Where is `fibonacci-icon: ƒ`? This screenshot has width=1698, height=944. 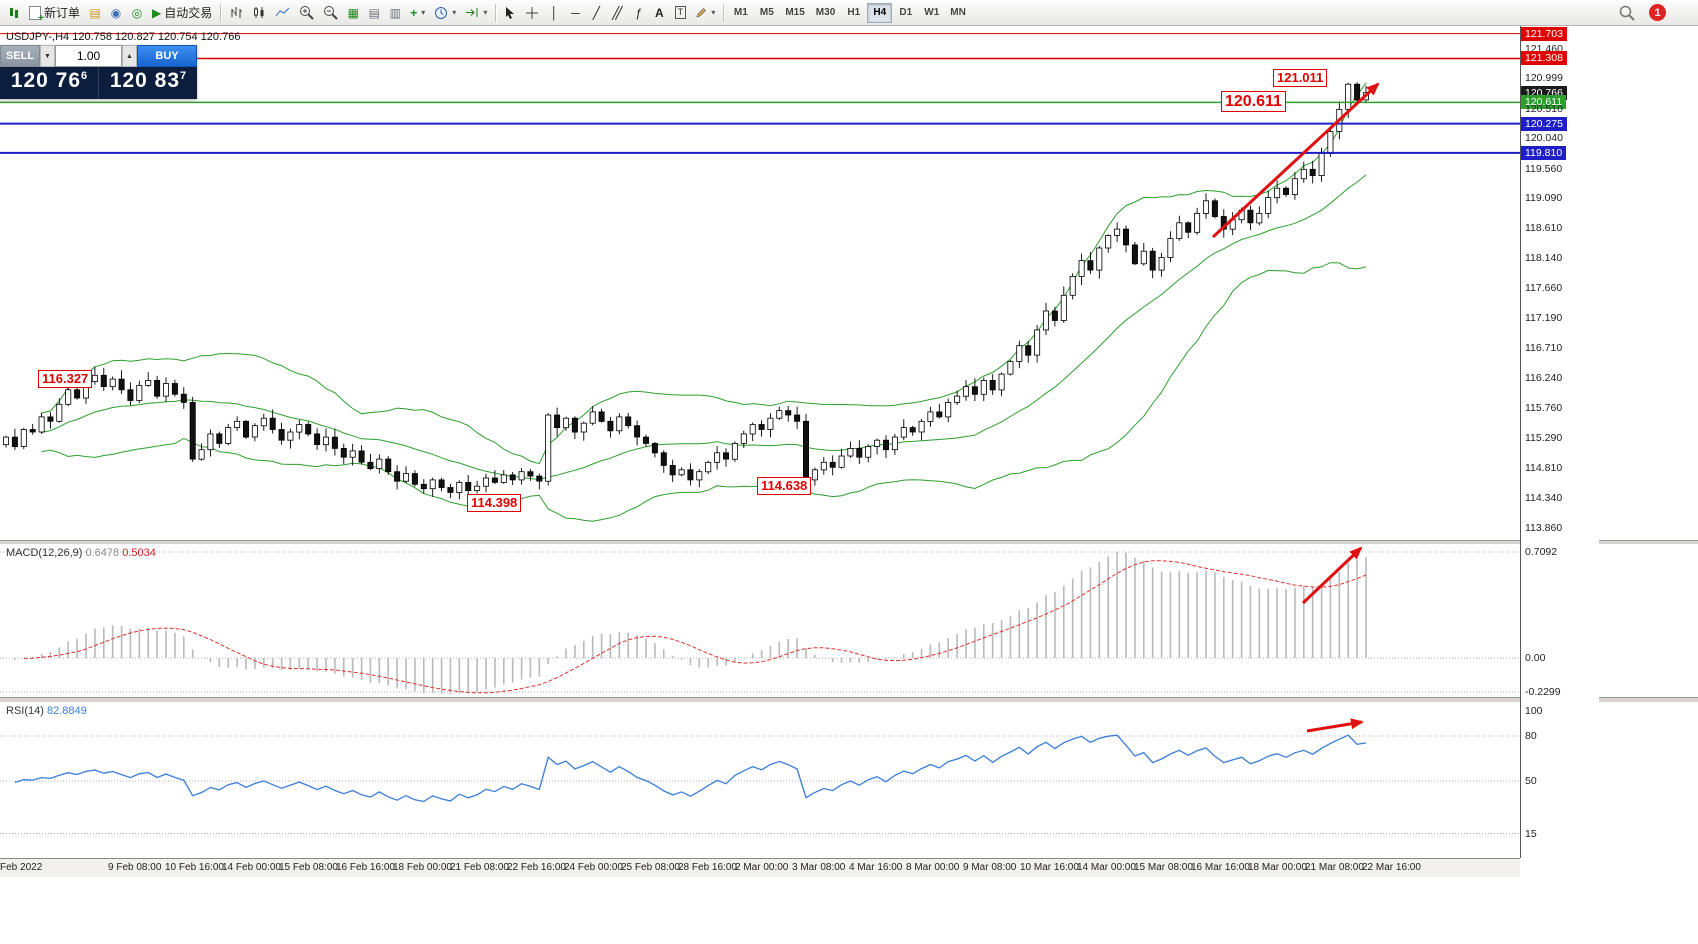 fibonacci-icon: ƒ is located at coordinates (638, 12).